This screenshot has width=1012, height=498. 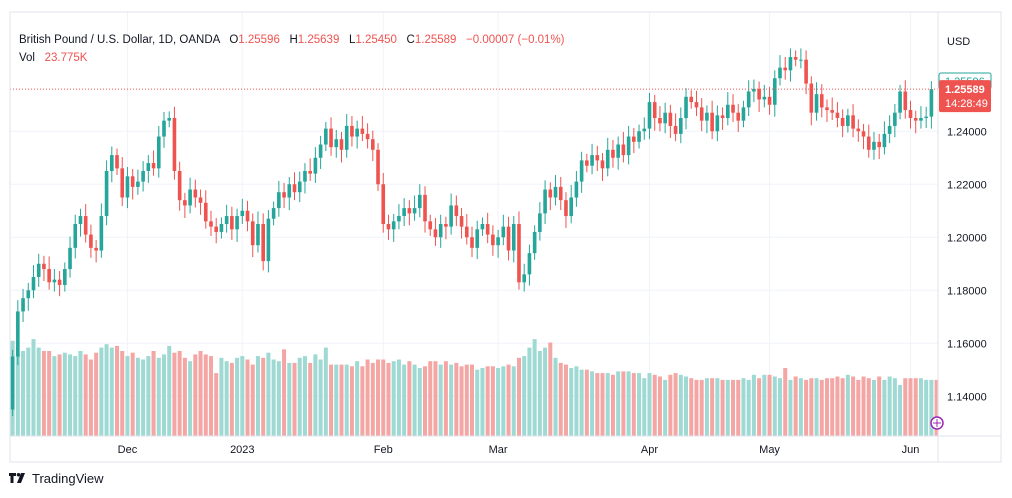 What do you see at coordinates (119, 40) in the screenshot?
I see `symbol-title: British Pound / U.S. Dollar, 1D, OANDA` at bounding box center [119, 40].